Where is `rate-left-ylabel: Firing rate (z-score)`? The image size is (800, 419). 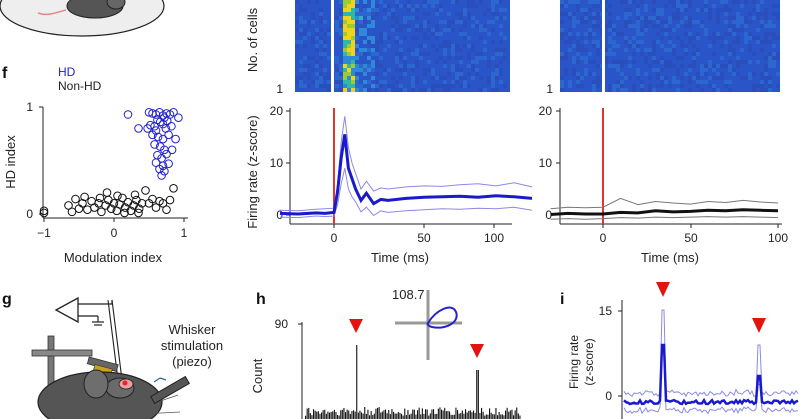
rate-left-ylabel: Firing rate (z-score) is located at coordinates (252, 171).